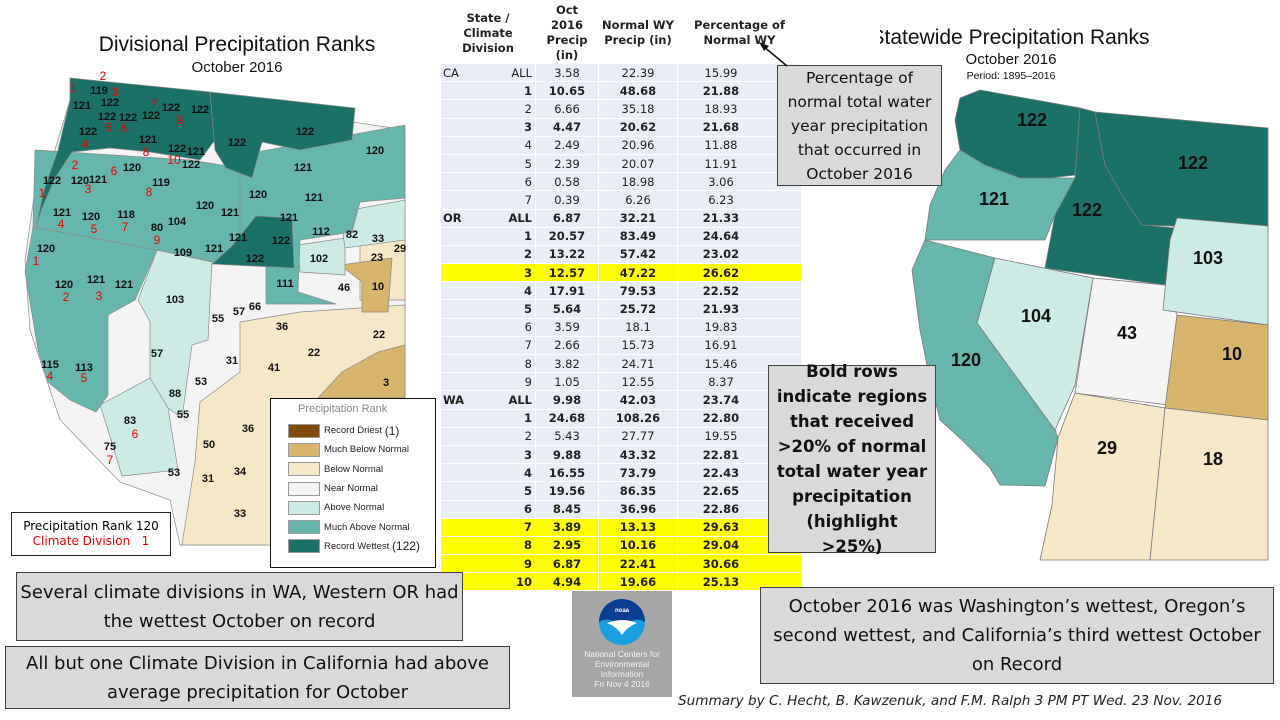 The width and height of the screenshot is (1280, 720). Describe the element at coordinates (218, 319) in the screenshot. I see `division-rank-label: 55` at that location.